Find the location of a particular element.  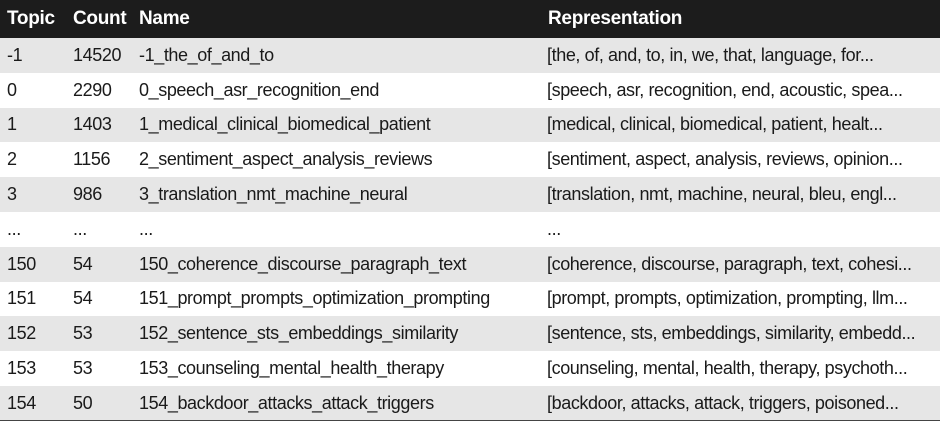

cell-count: 14520 is located at coordinates (97, 54).